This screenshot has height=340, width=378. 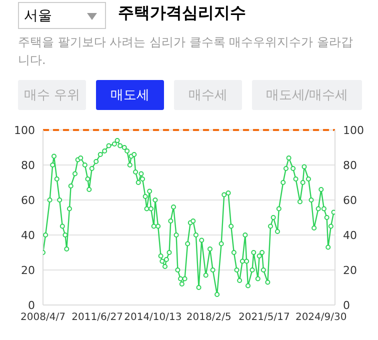 What do you see at coordinates (182, 13) in the screenshot?
I see `chart-title: 주택가격심리지수` at bounding box center [182, 13].